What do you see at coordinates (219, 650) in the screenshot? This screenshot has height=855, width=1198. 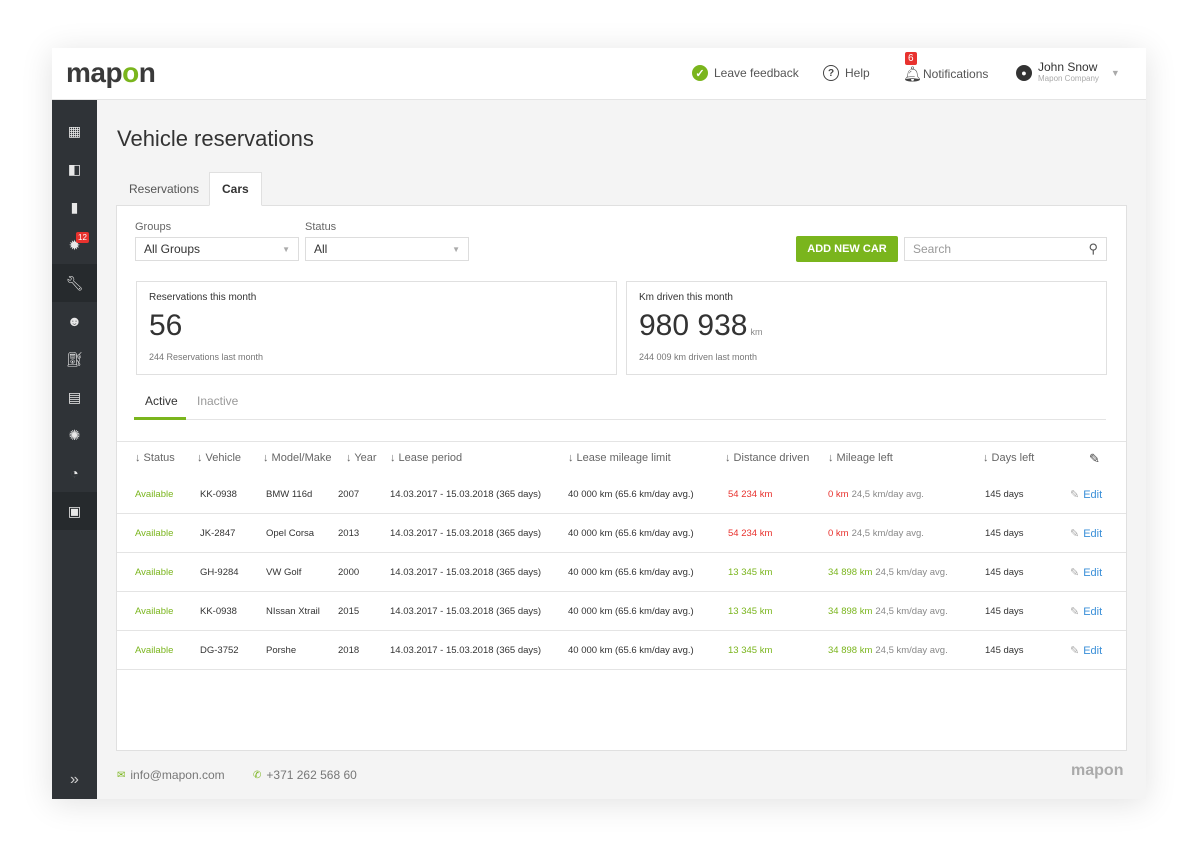 I see `cell-vehicle: DG-3752` at bounding box center [219, 650].